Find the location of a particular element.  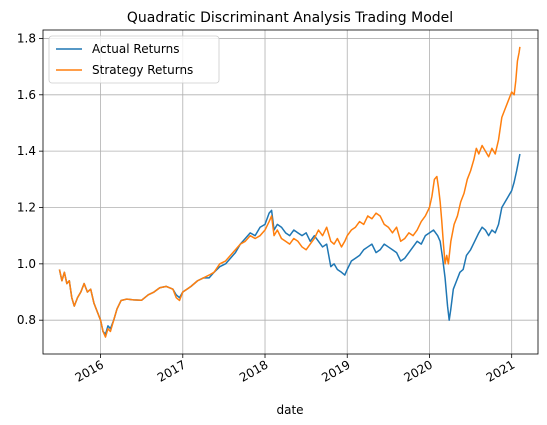

y-tick-label: 1.2 is located at coordinates (26, 207).